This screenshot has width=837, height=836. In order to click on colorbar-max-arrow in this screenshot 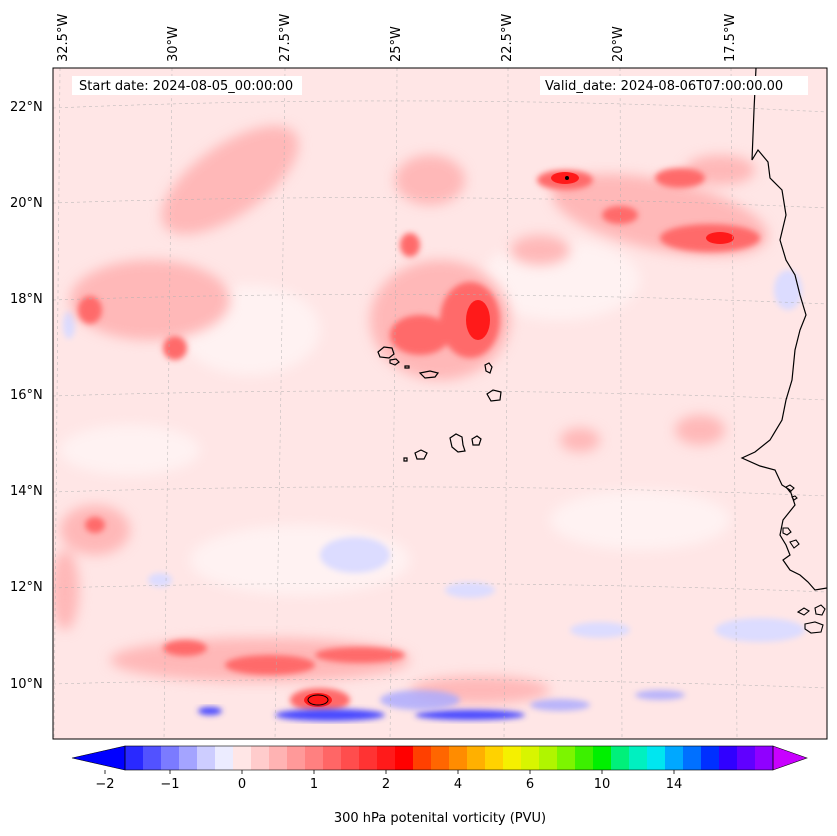, I will do `click(790, 758)`.